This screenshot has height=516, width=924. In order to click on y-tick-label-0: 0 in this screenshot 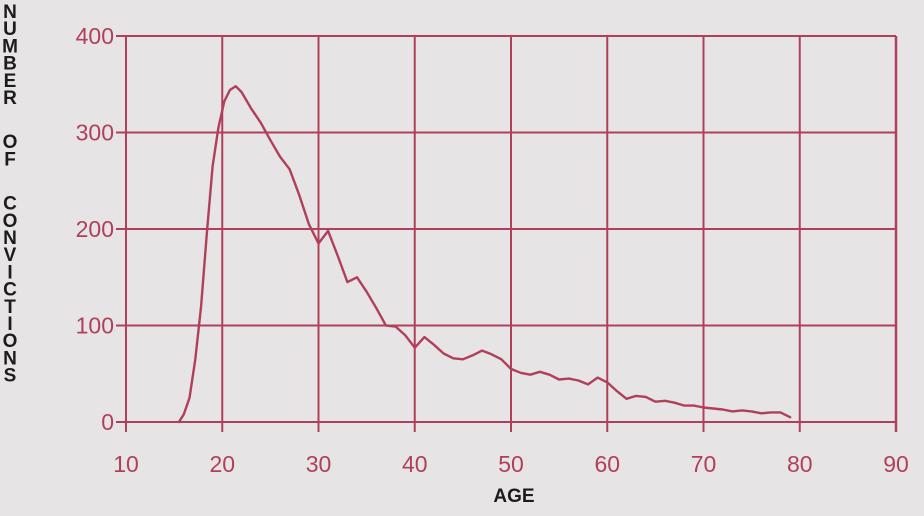, I will do `click(107, 422)`.